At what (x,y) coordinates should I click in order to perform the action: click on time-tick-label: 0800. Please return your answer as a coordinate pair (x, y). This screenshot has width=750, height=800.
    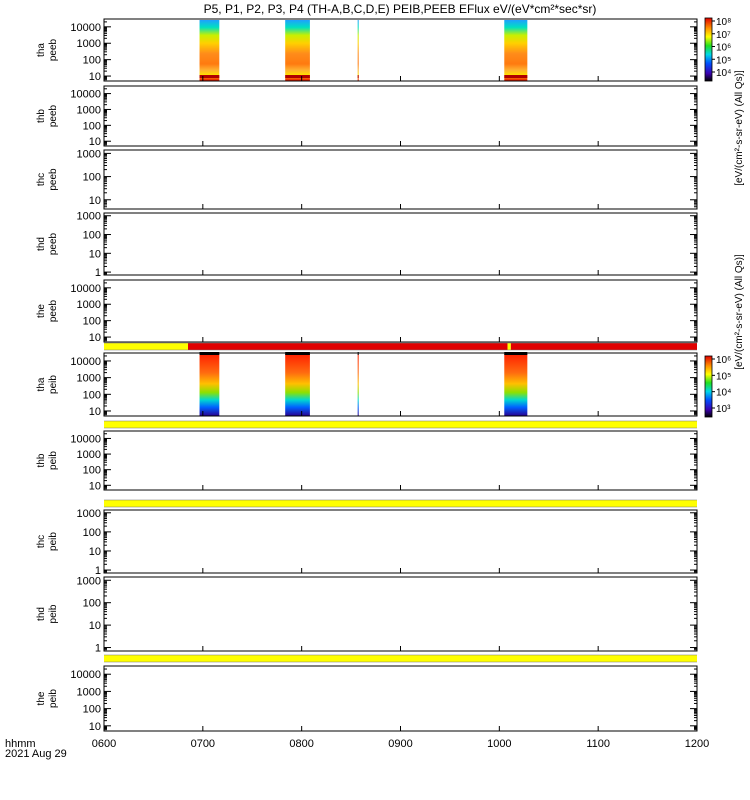
    Looking at the image, I should click on (301, 744).